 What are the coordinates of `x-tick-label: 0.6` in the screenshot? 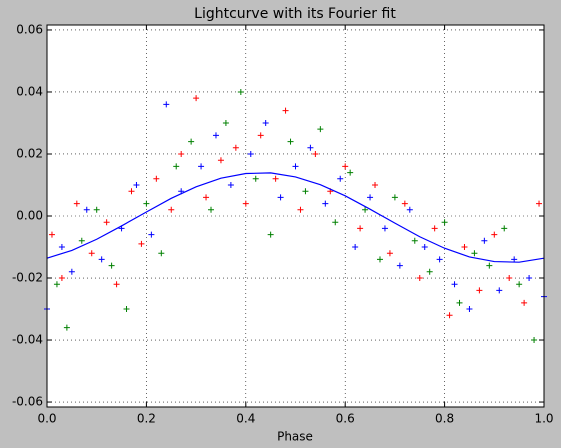 It's located at (345, 419).